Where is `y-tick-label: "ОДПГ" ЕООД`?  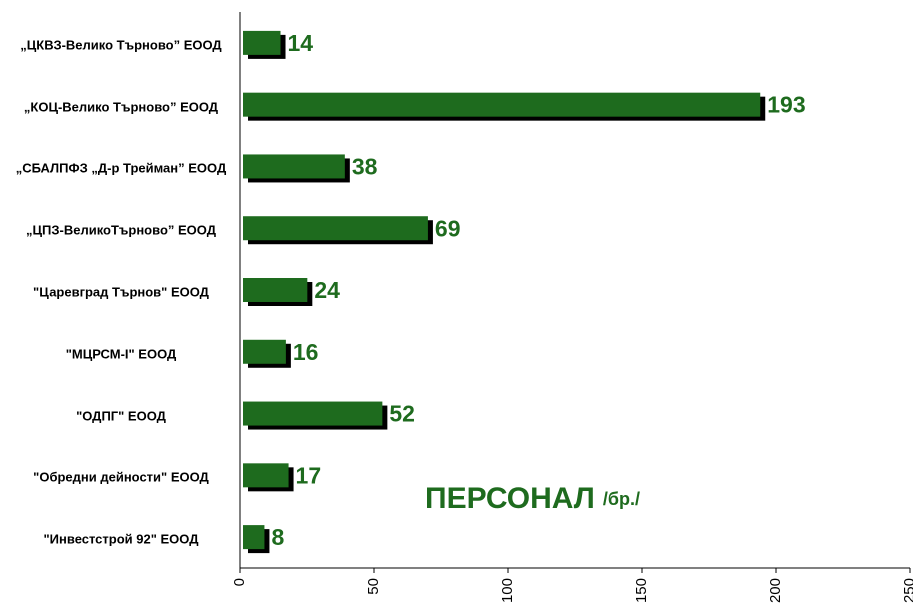
y-tick-label: "ОДПГ" ЕООД is located at coordinates (121, 416).